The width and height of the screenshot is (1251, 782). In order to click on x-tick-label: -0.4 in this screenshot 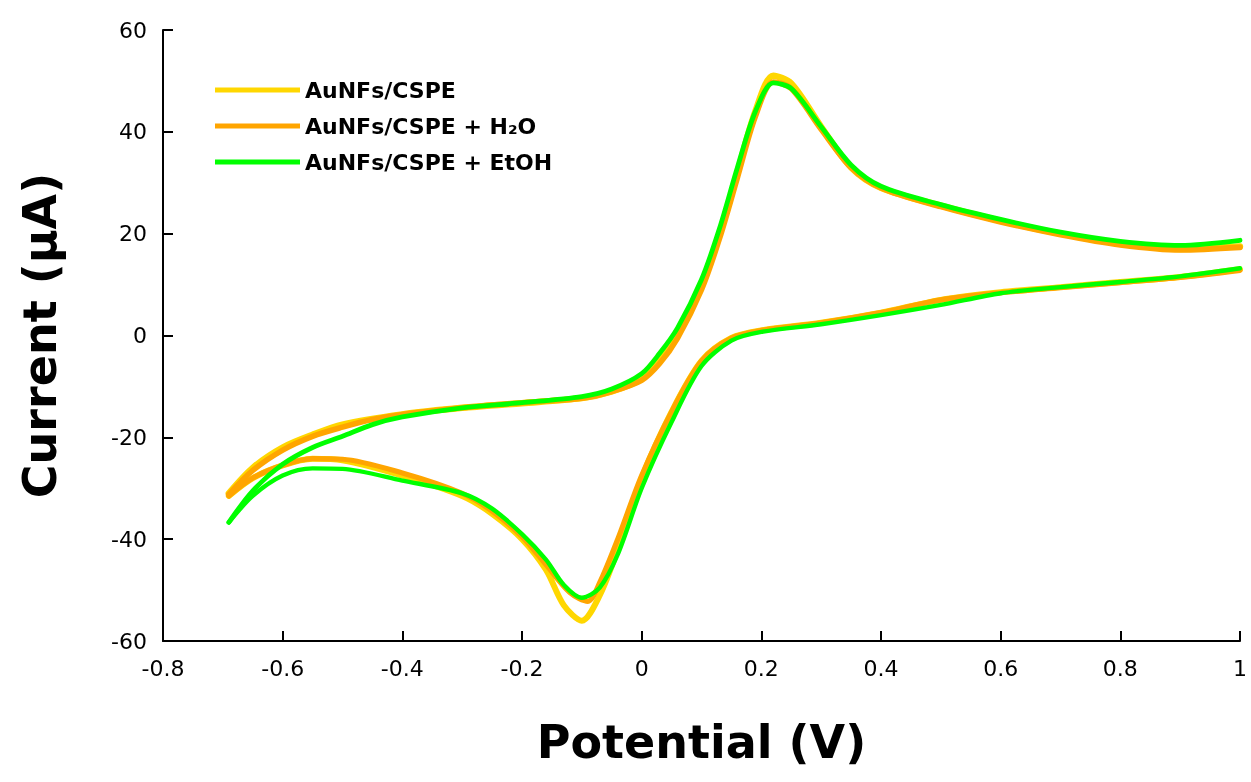, I will do `click(402, 668)`.